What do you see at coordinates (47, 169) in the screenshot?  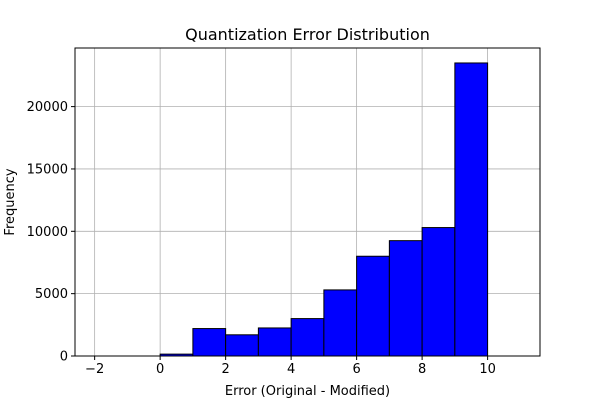 I see `y-tick-label: 15000` at bounding box center [47, 169].